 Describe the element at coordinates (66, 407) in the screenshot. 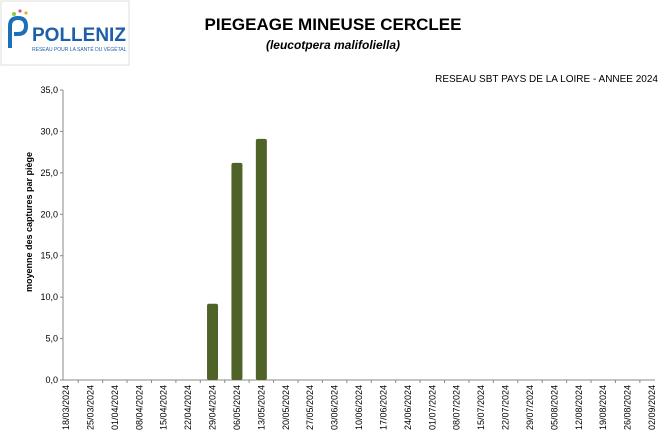

I see `x-tick-label: 18/03/2024` at that location.